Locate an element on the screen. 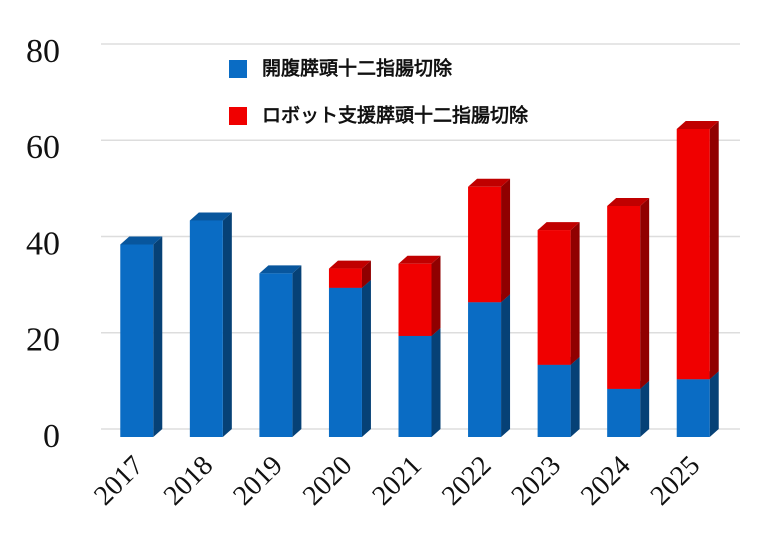  y-tick-label: 40 is located at coordinates (43, 243).